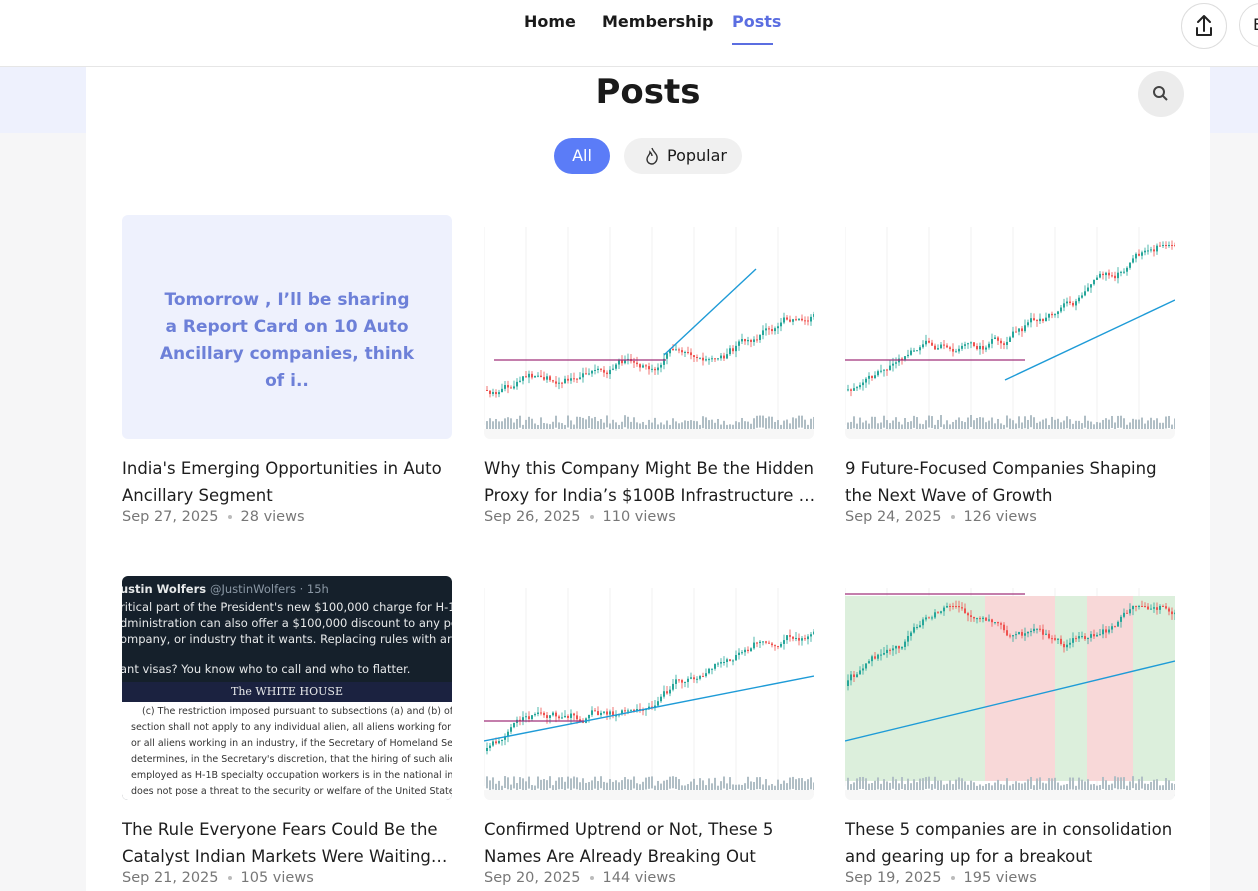 This screenshot has height=891, width=1258. I want to click on filter-popular: Popular, so click(683, 156).